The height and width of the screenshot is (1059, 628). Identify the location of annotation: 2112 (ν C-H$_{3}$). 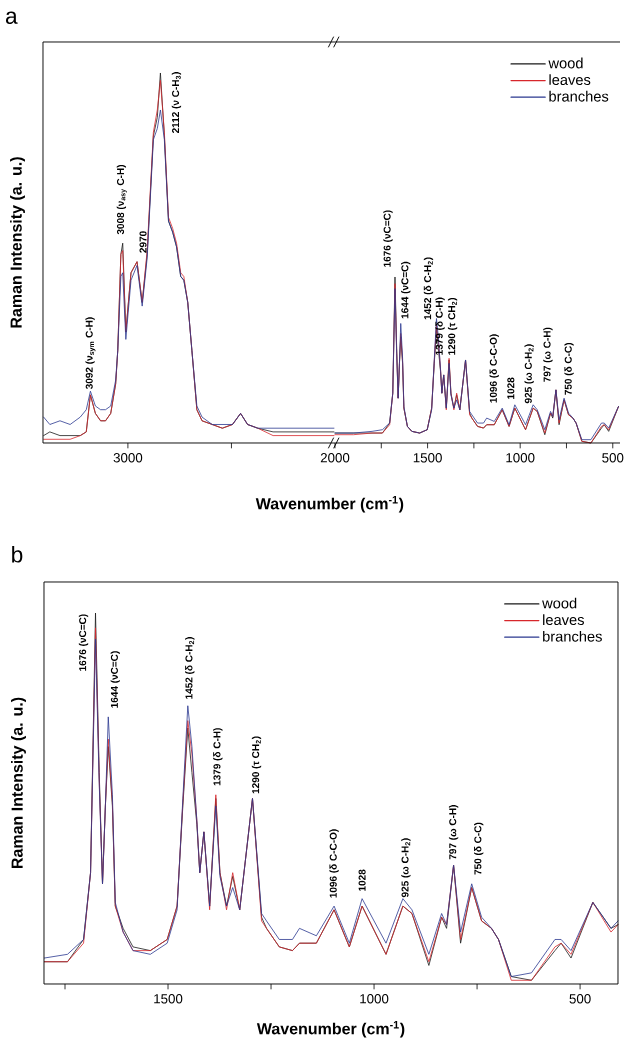
(176, 103).